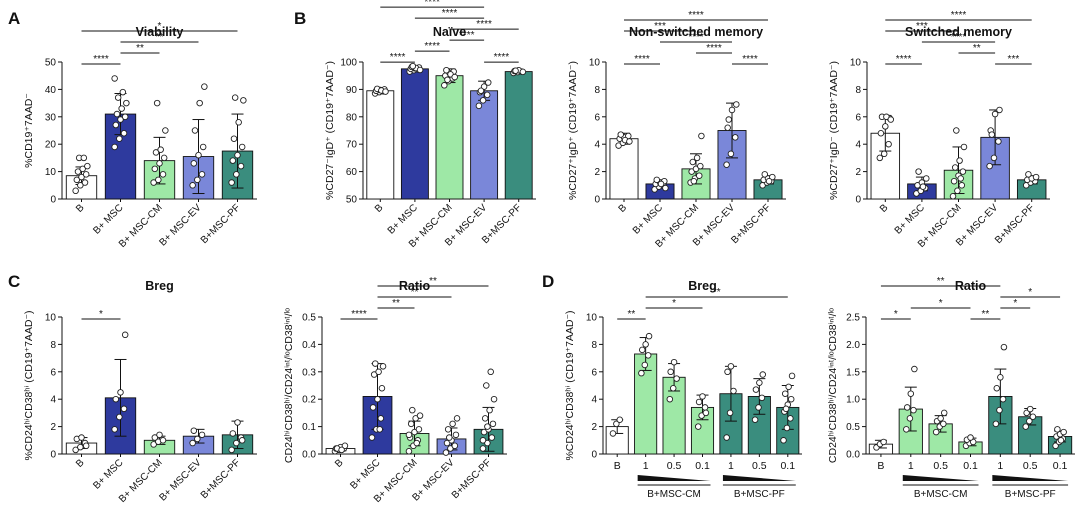 The height and width of the screenshot is (520, 1084). I want to click on y-tick-label: 100, so click(348, 63).